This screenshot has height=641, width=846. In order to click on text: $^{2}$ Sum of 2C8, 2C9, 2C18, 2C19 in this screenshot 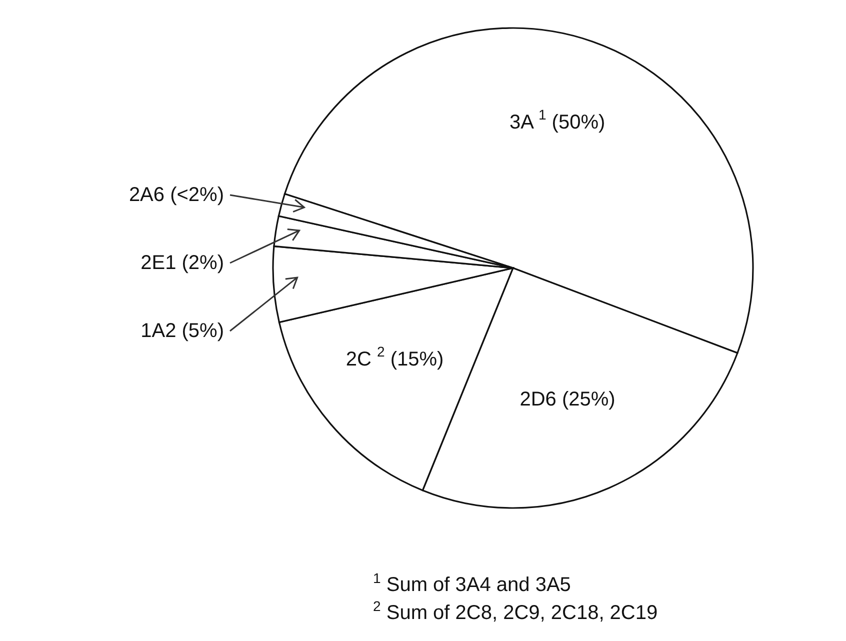, I will do `click(515, 611)`.